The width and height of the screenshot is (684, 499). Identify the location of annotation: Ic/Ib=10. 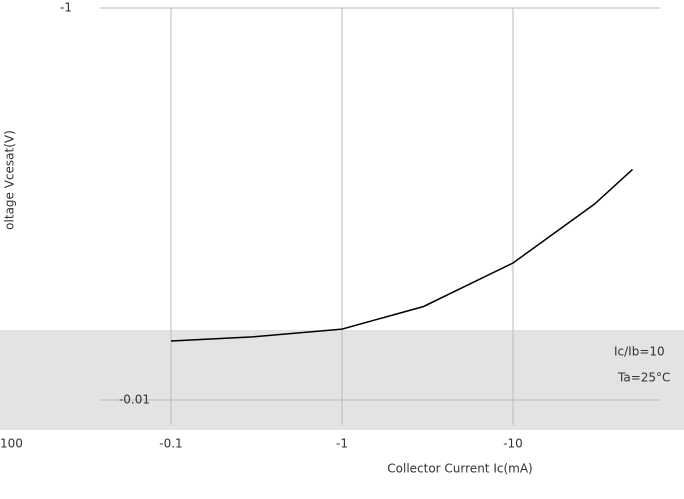
(639, 352).